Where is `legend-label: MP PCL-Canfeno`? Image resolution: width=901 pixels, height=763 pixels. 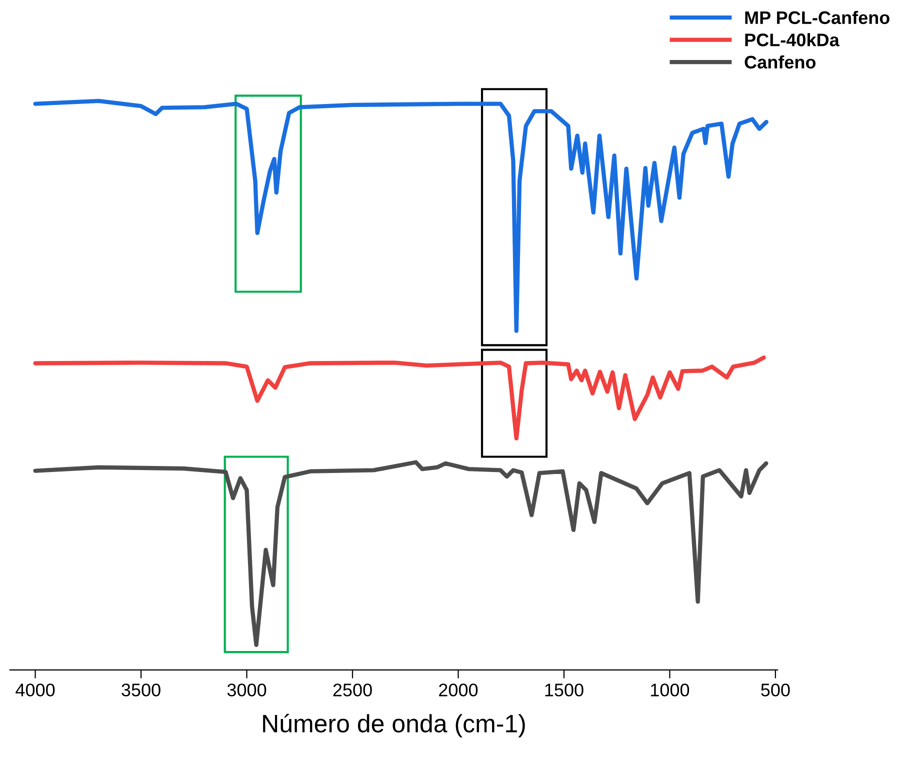 legend-label: MP PCL-Canfeno is located at coordinates (817, 17).